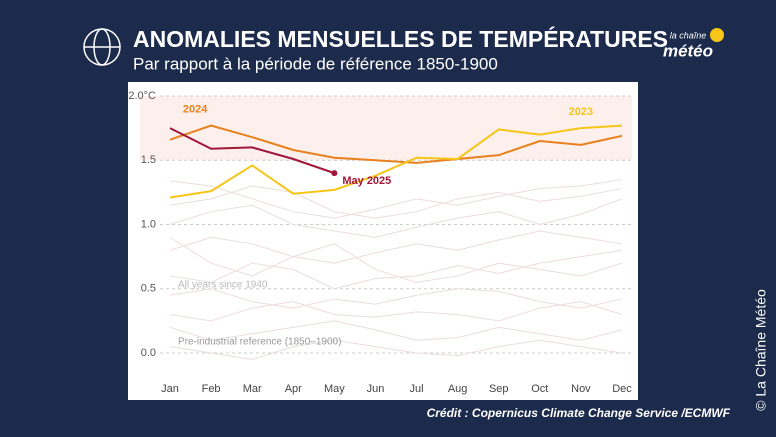  I want to click on y-tick-label: 1.0, so click(148, 224).